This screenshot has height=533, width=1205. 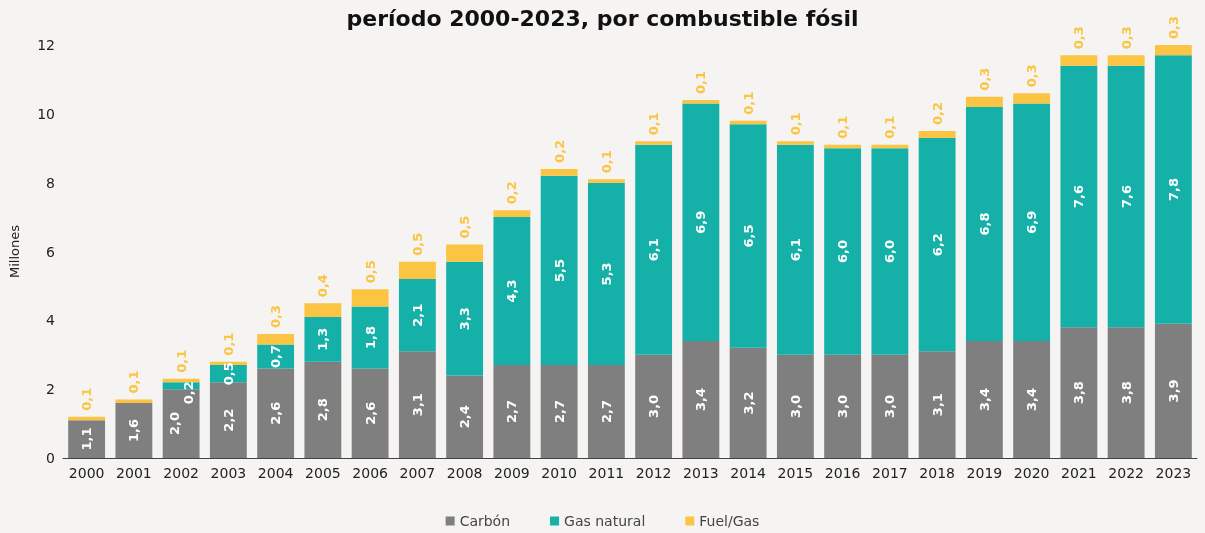 What do you see at coordinates (748, 473) in the screenshot?
I see `x-tick-label: 2014` at bounding box center [748, 473].